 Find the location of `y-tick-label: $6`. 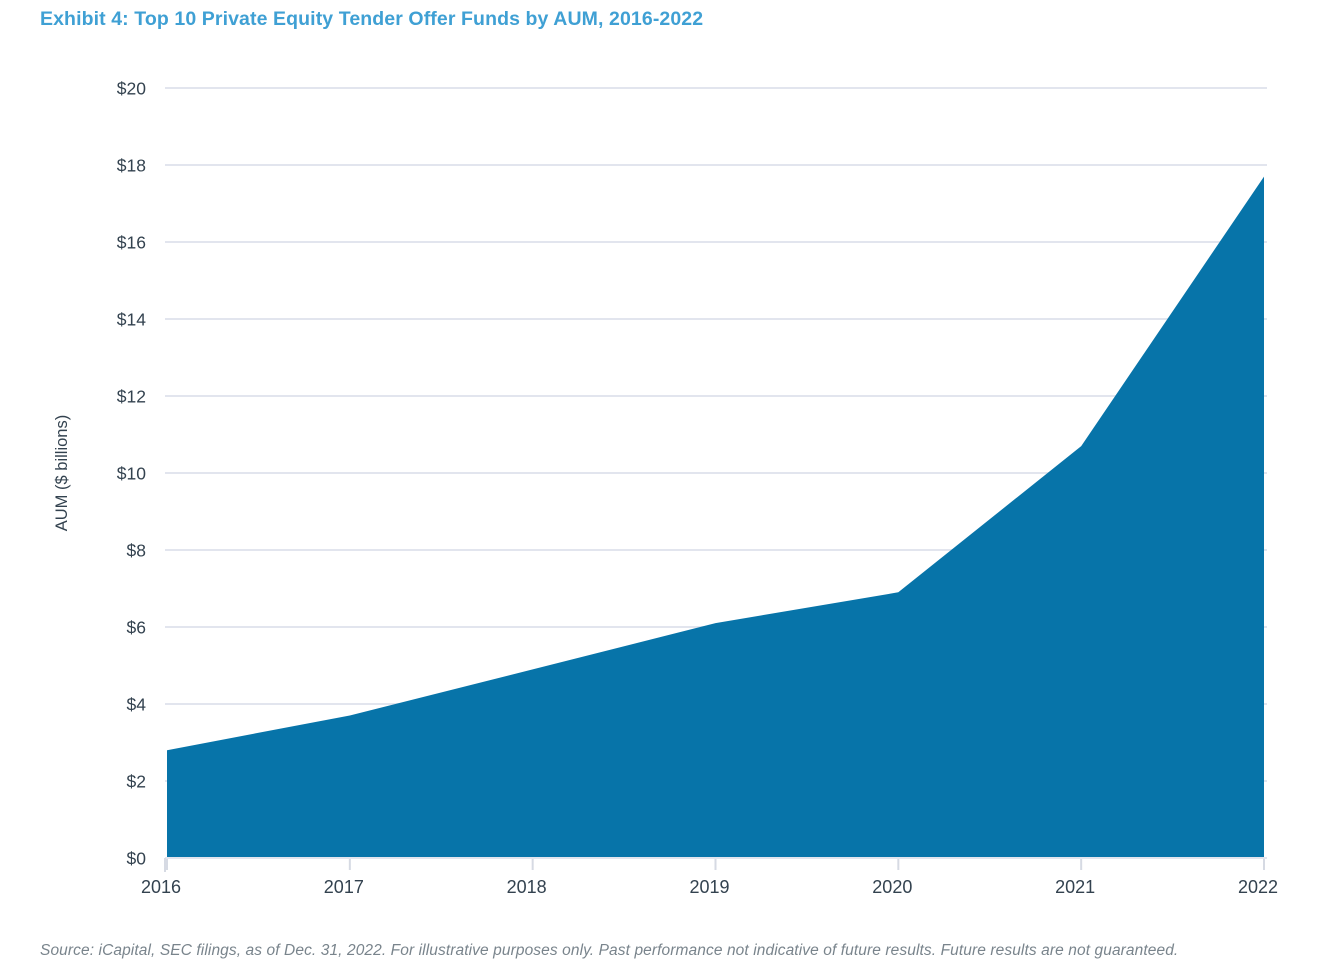

y-tick-label: $6 is located at coordinates (136, 628).